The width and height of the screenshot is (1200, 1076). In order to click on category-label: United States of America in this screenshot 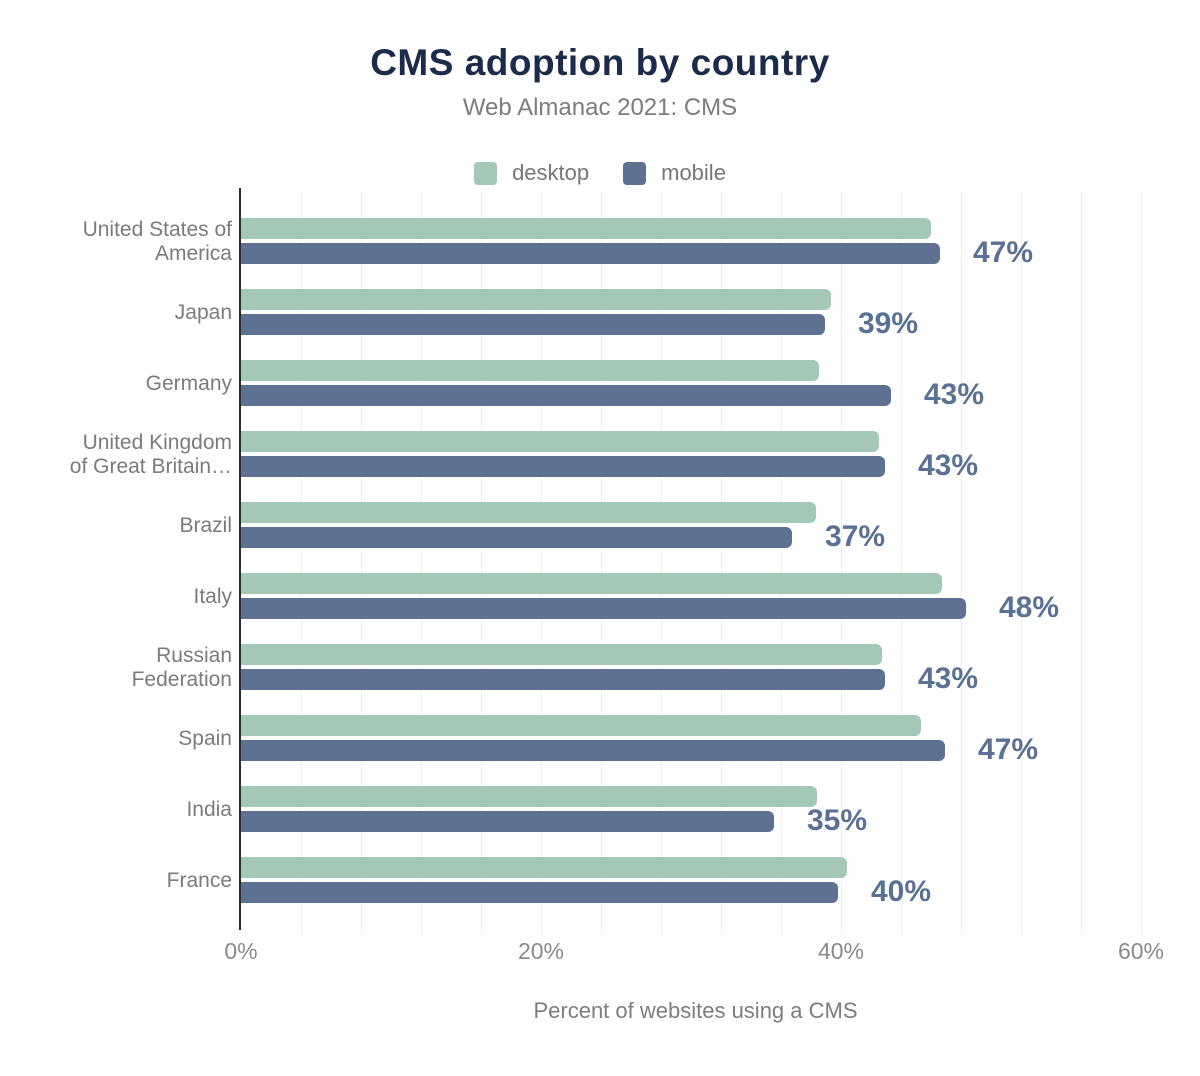, I will do `click(157, 241)`.